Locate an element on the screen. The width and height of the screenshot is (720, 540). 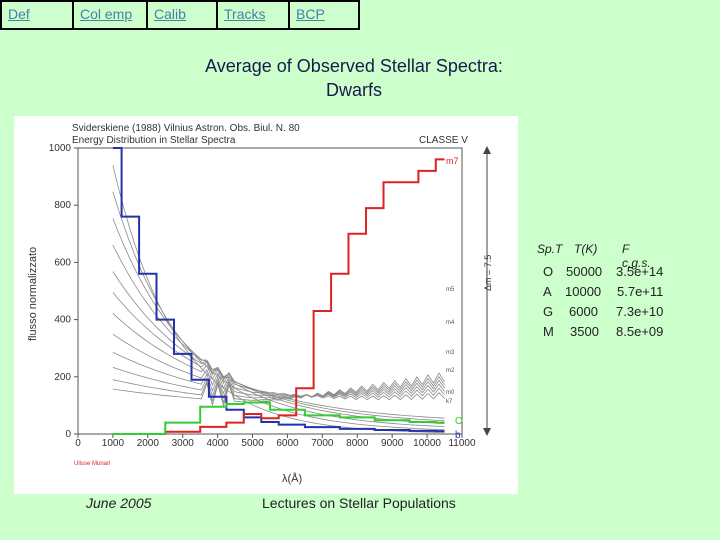
table-cell-flux-1: 5.7e+11 is located at coordinates (640, 291).